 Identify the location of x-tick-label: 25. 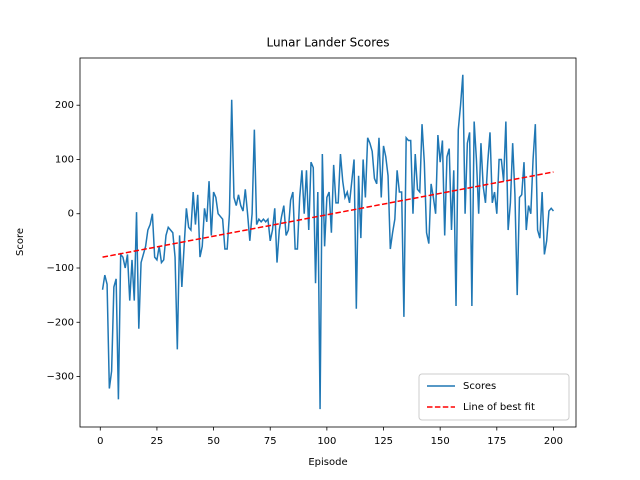
(157, 441).